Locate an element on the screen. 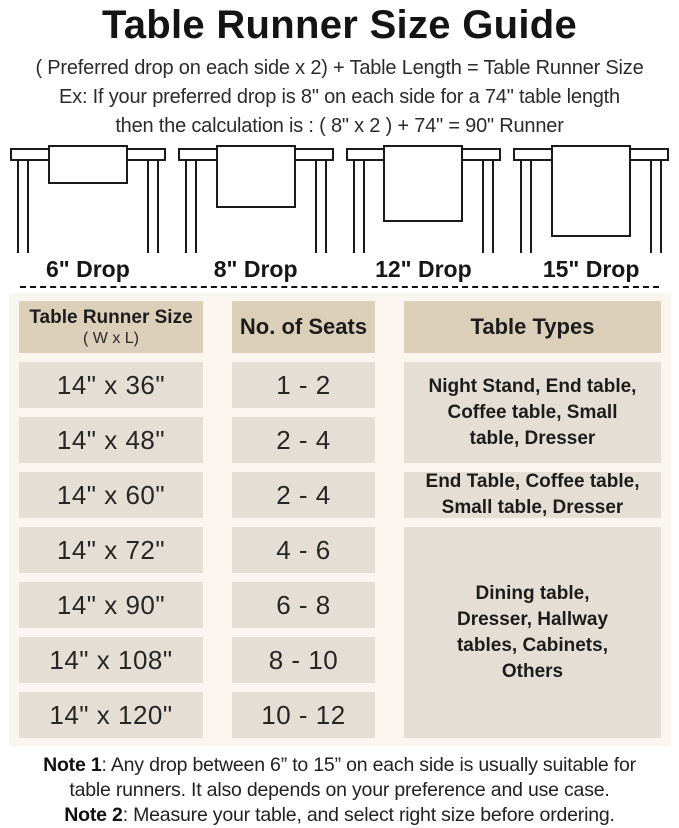  size-cell: 14" x 36" is located at coordinates (111, 385).